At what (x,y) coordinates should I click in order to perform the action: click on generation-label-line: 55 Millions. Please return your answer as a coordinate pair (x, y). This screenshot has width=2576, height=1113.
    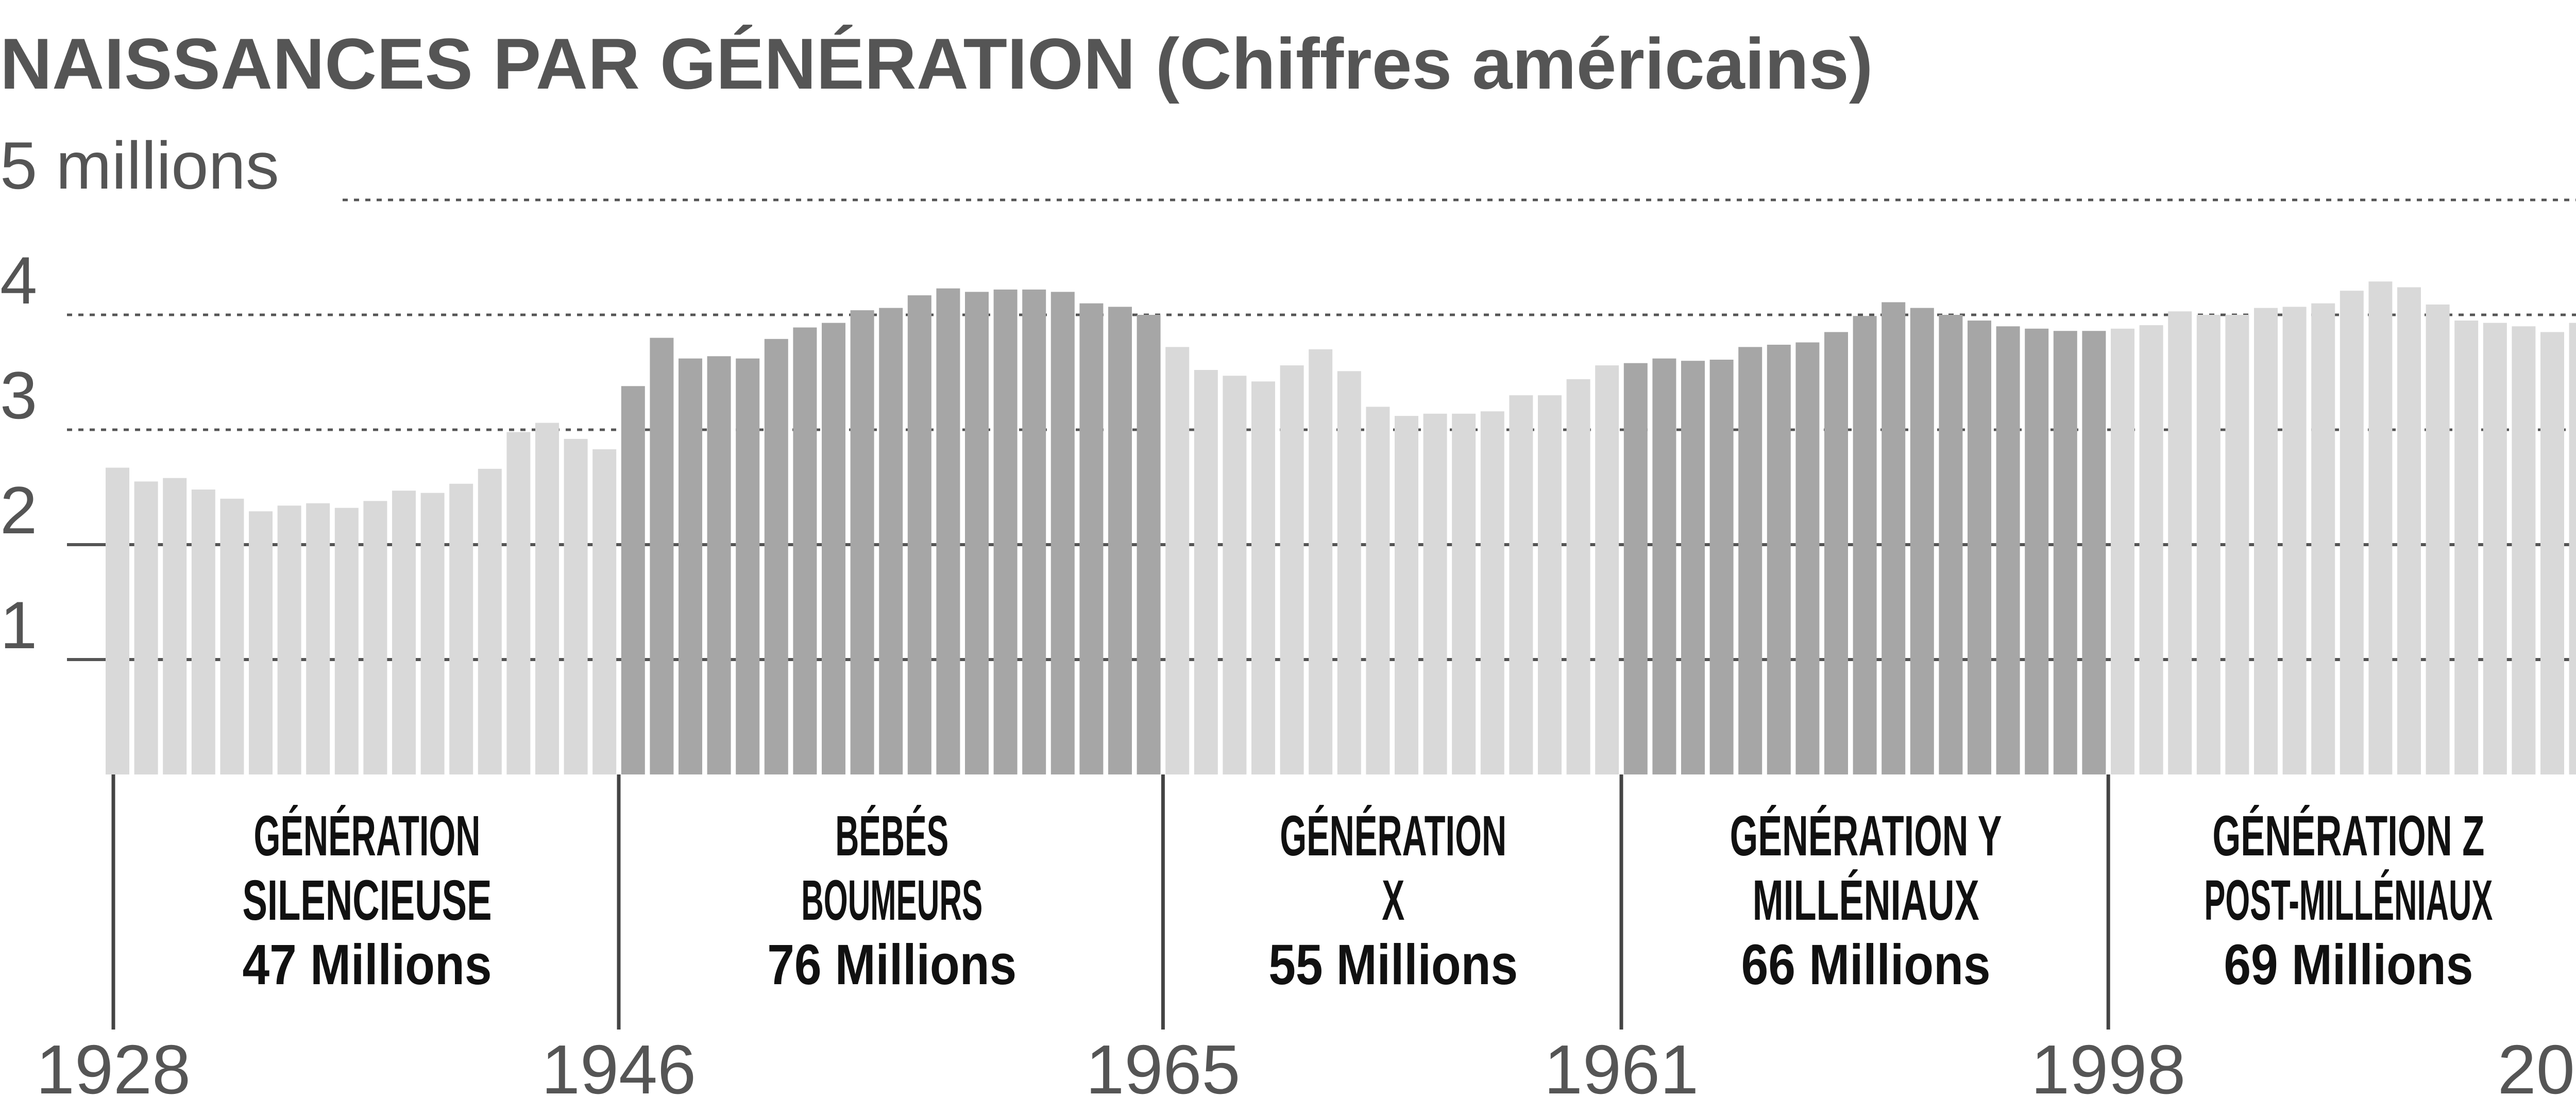
    Looking at the image, I should click on (1393, 965).